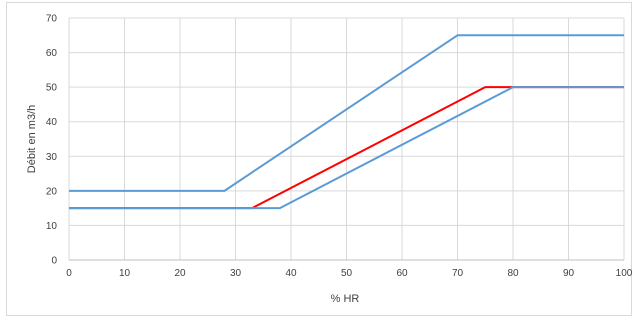 The image size is (635, 320). What do you see at coordinates (624, 273) in the screenshot?
I see `x-tick-label: 100` at bounding box center [624, 273].